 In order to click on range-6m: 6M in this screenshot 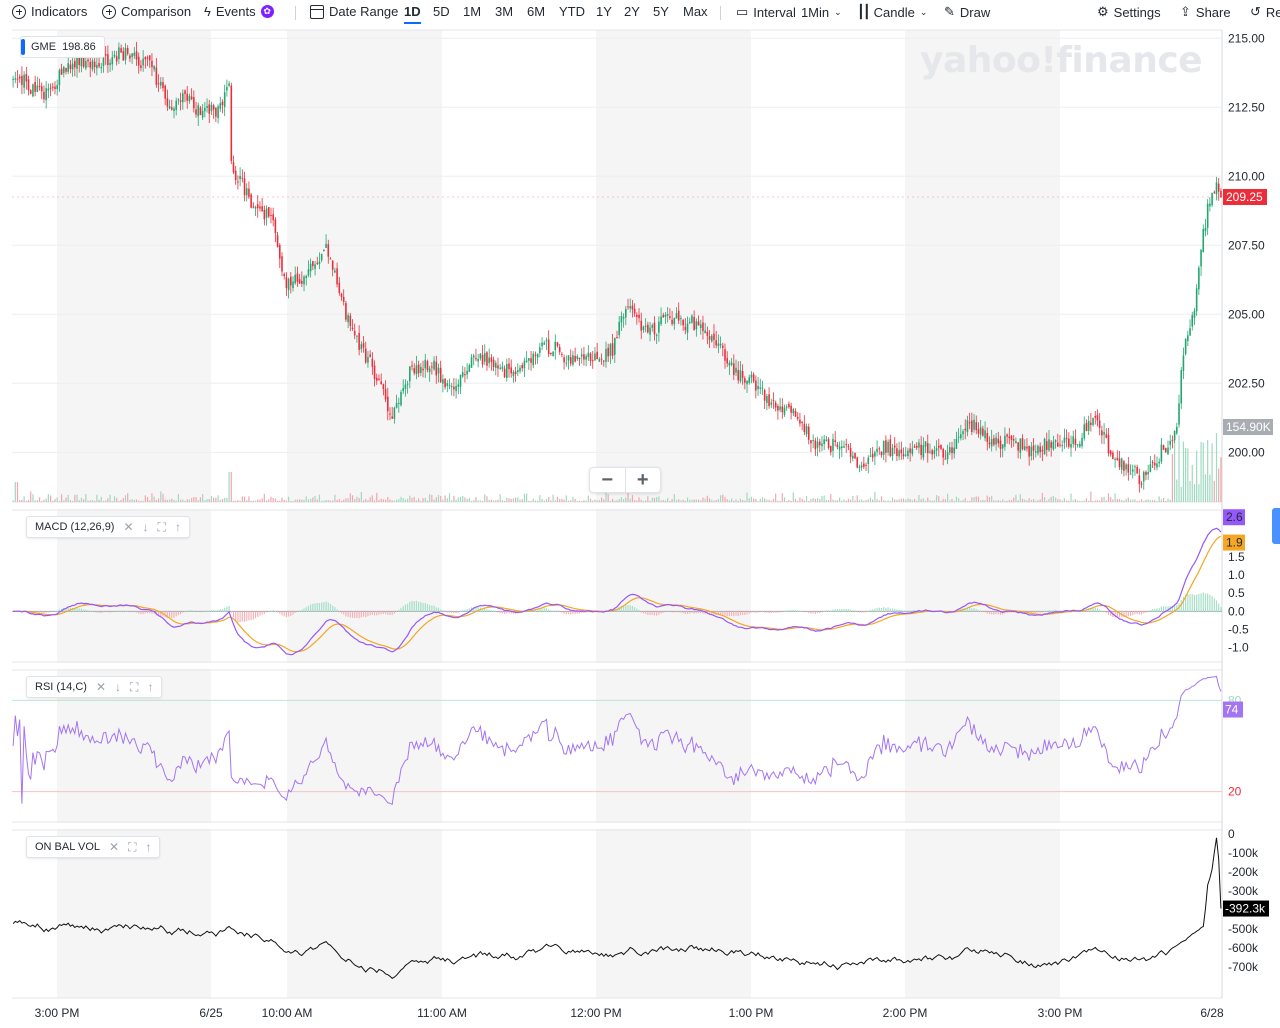, I will do `click(536, 11)`.